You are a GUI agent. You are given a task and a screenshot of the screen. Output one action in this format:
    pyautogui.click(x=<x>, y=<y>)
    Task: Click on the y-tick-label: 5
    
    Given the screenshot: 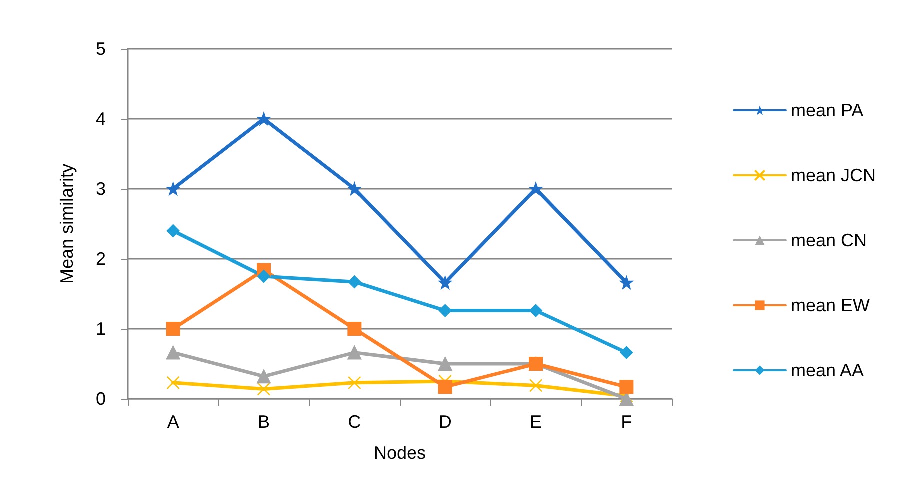 What is the action you would take?
    pyautogui.click(x=101, y=49)
    